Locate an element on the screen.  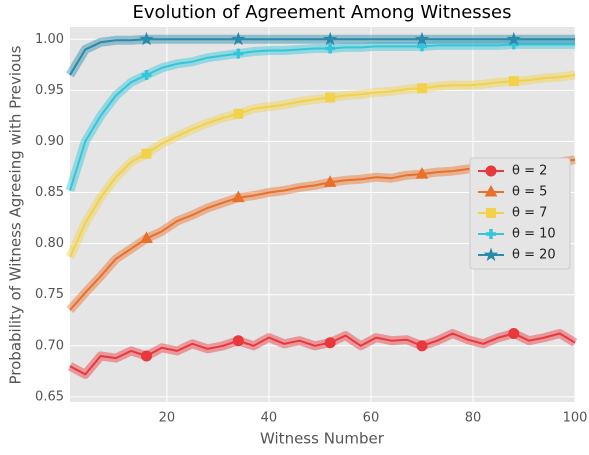
legend-label: θ = 7 is located at coordinates (529, 213).